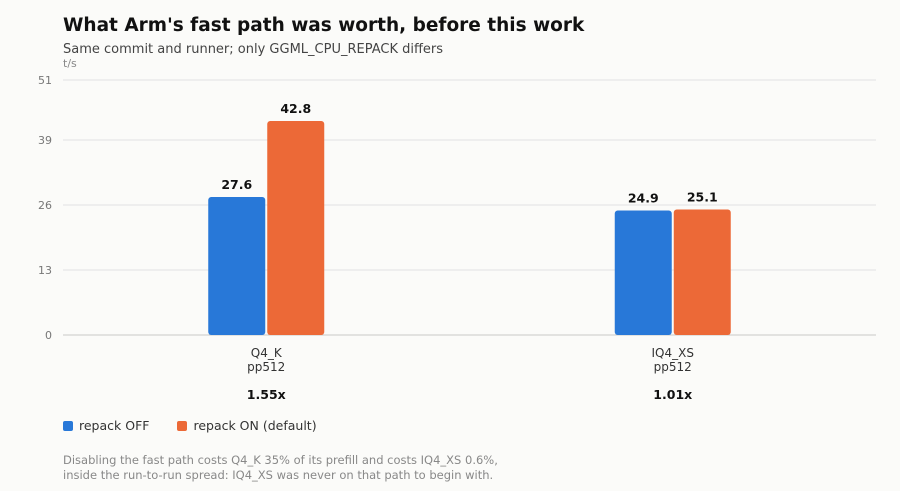 The width and height of the screenshot is (900, 491). What do you see at coordinates (267, 353) in the screenshot?
I see `x-category-label: Q4_K` at bounding box center [267, 353].